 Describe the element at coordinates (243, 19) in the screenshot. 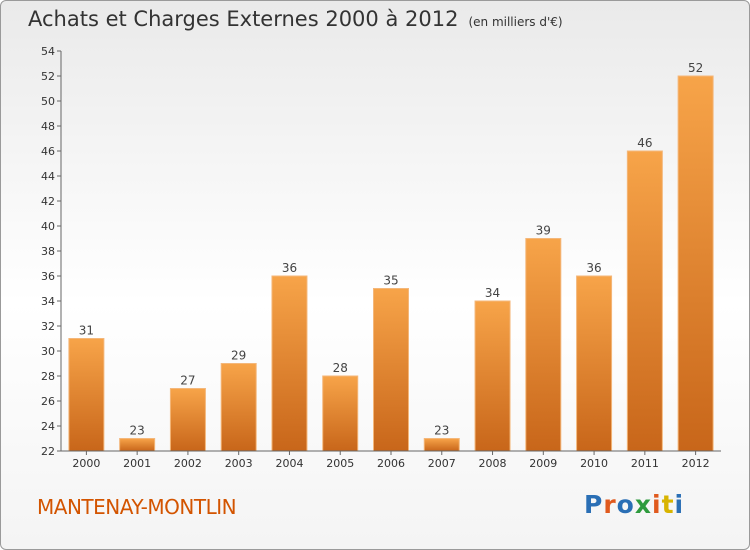

I see `title-text: Achats et Charges Externes 2000 à 2012` at that location.